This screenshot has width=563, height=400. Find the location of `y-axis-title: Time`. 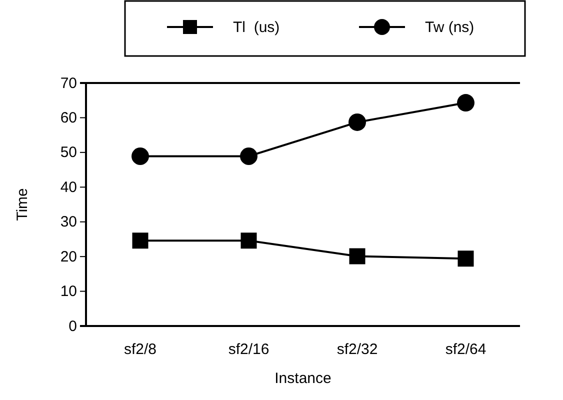

y-axis-title: Time is located at coordinates (22, 204).